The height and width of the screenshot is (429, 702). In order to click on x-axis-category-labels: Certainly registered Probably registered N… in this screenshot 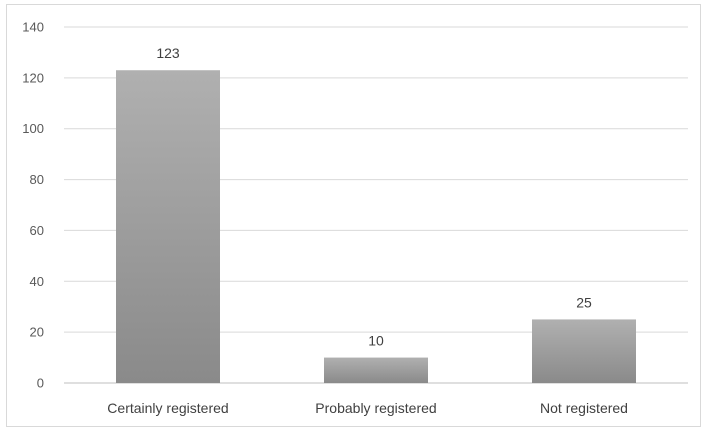, I will do `click(367, 408)`.